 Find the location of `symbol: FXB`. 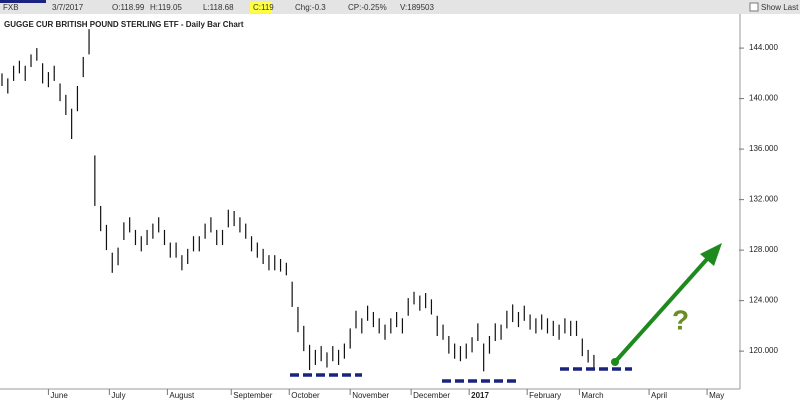

symbol: FXB is located at coordinates (11, 7).